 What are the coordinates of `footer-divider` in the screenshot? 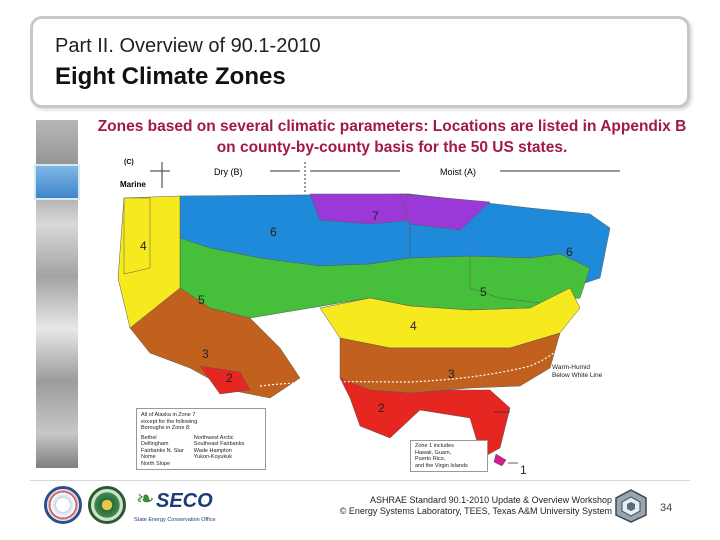 It's located at (360, 480).